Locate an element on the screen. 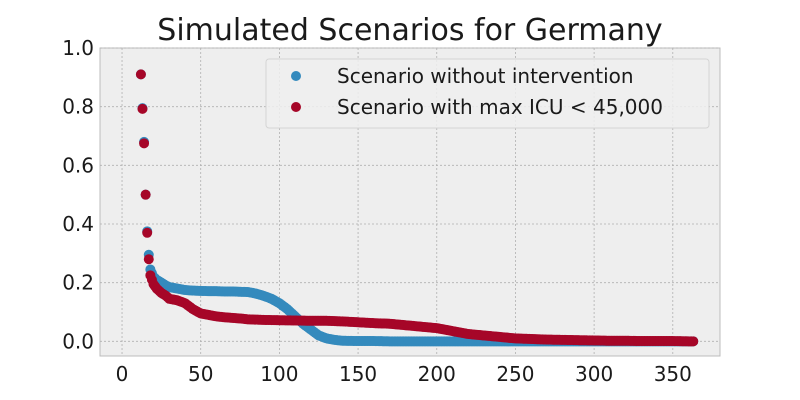  x-tick-label: 100 is located at coordinates (279, 374).